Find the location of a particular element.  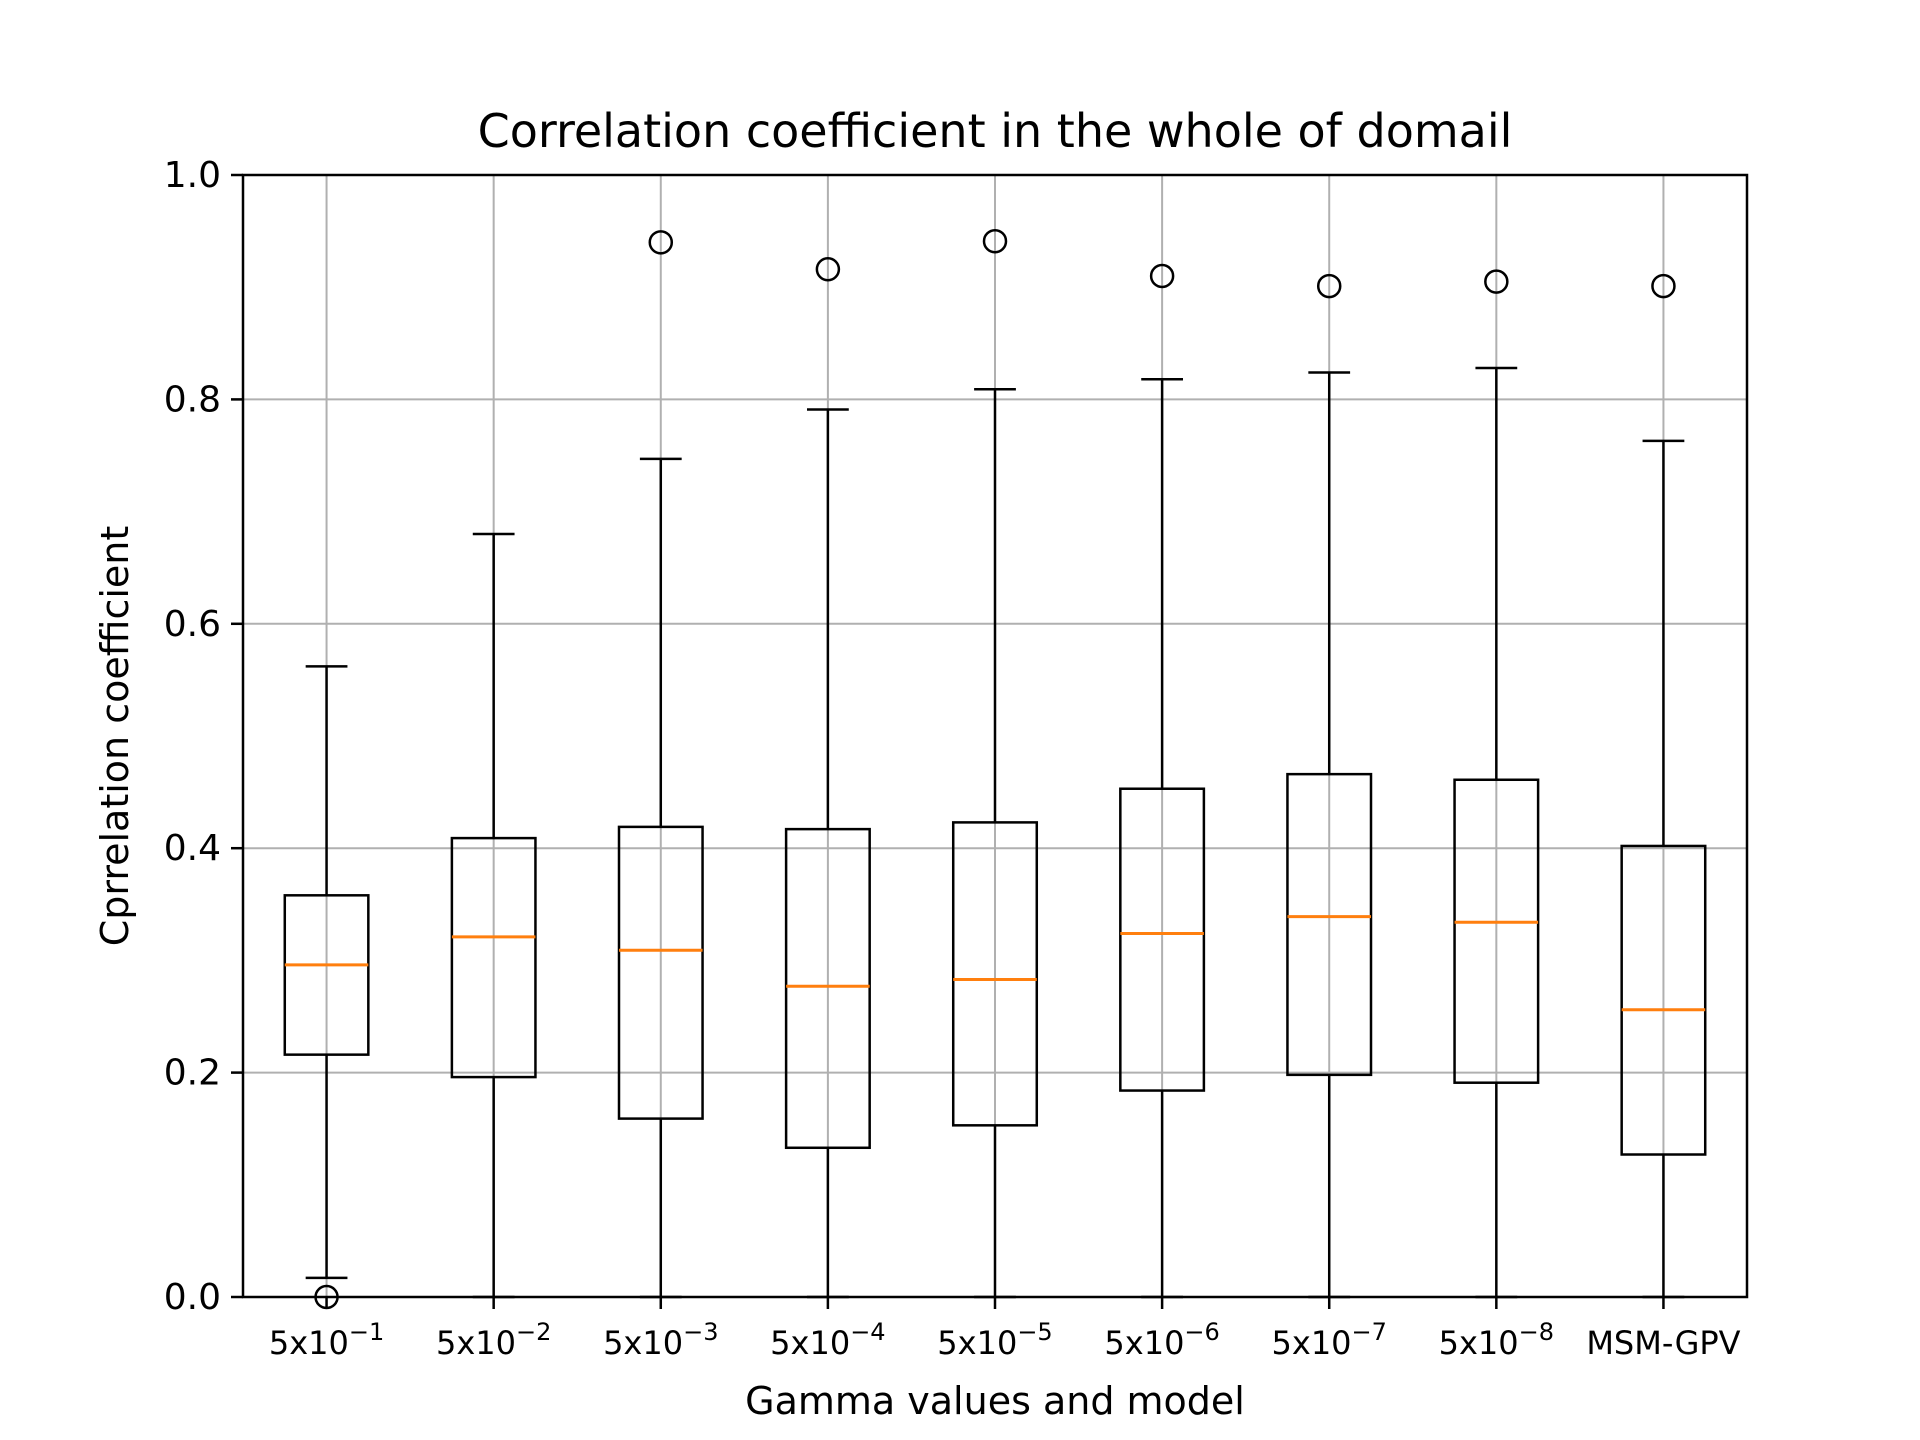

x-tick-label: 5x10⁻⁵ is located at coordinates (994, 1340).